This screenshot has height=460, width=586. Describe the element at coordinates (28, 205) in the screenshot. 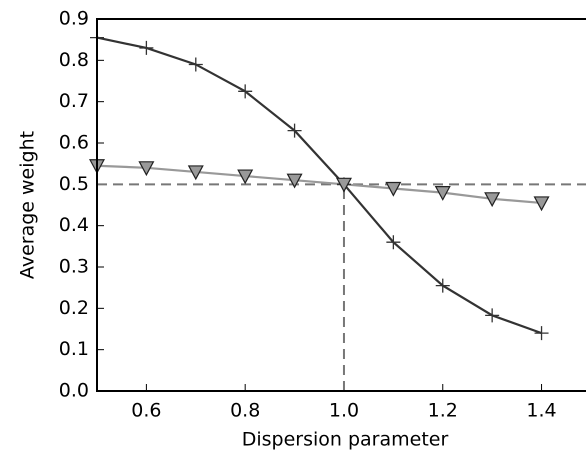

I see `y-axis-label: Average weight` at that location.